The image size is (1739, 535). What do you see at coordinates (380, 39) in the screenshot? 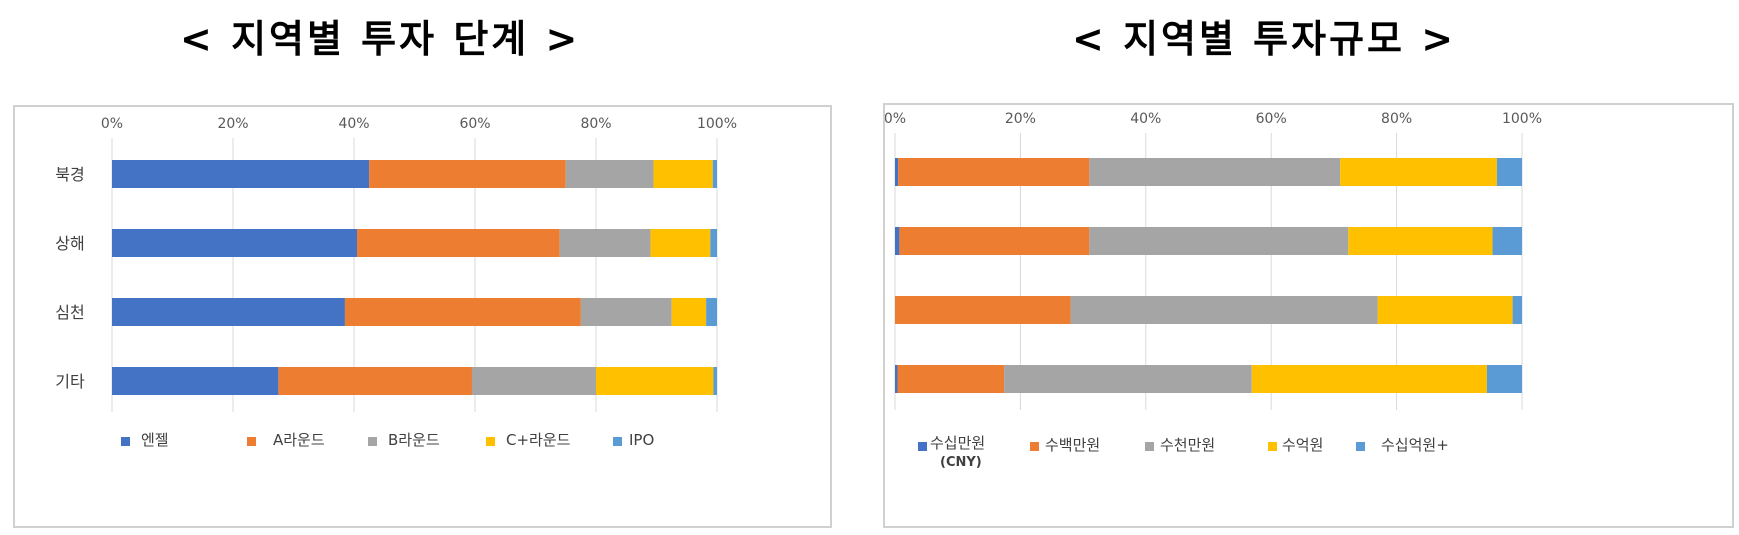
I see `chart-title-investment-stage: < 지역별 투자 단계 >` at bounding box center [380, 39].